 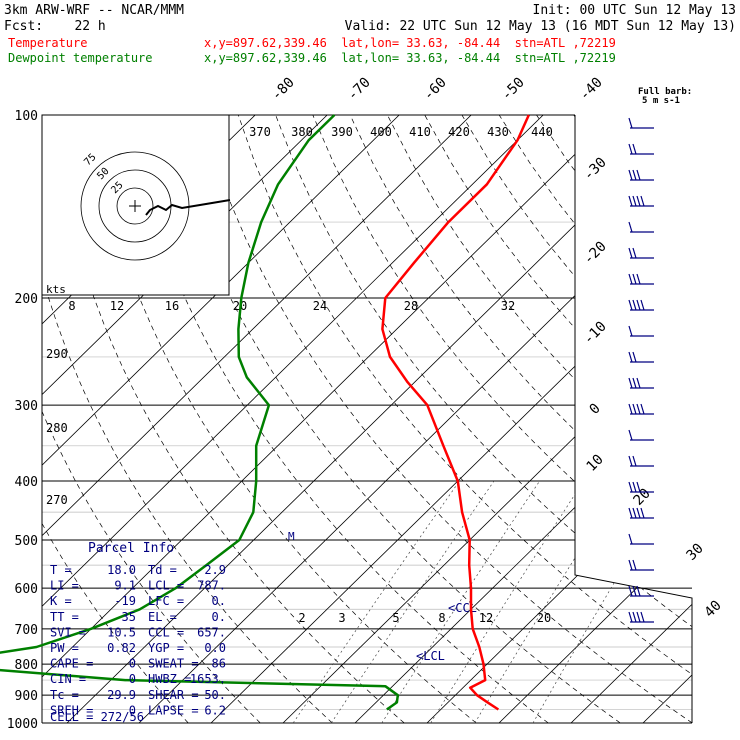 I want to click on mixing-ratio-label: 20, so click(x=544, y=618).